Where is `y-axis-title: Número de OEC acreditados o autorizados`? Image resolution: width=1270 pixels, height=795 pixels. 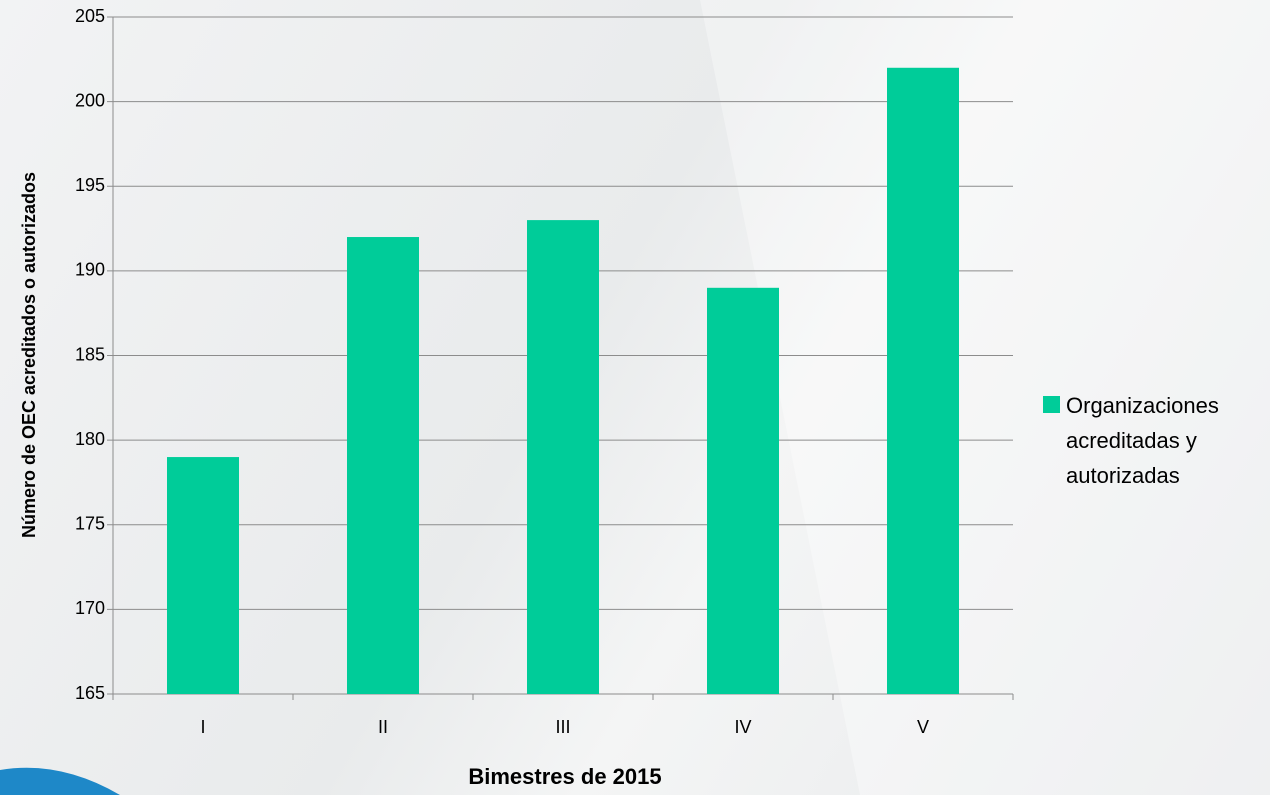 y-axis-title: Número de OEC acreditados o autorizados is located at coordinates (29, 355).